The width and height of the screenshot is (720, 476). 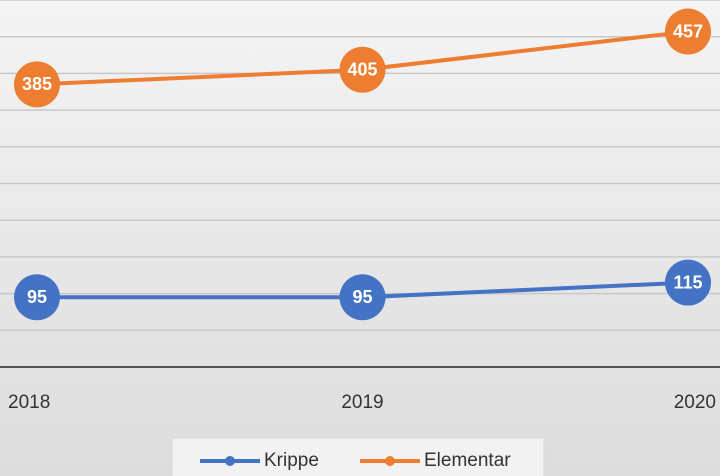 I want to click on data-label: 457, so click(x=688, y=31).